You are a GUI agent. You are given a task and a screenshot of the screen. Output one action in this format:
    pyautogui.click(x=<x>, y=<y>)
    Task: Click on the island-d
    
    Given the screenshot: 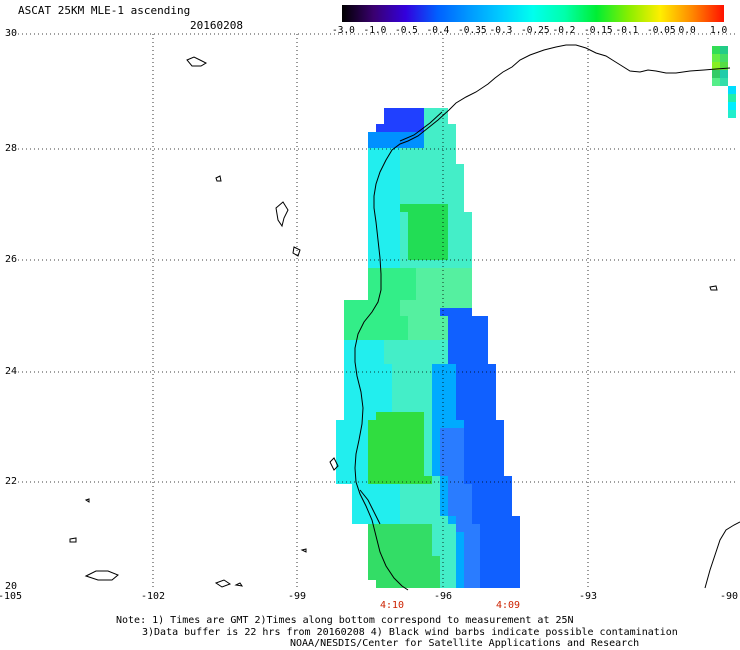 What is the action you would take?
    pyautogui.click(x=218, y=178)
    